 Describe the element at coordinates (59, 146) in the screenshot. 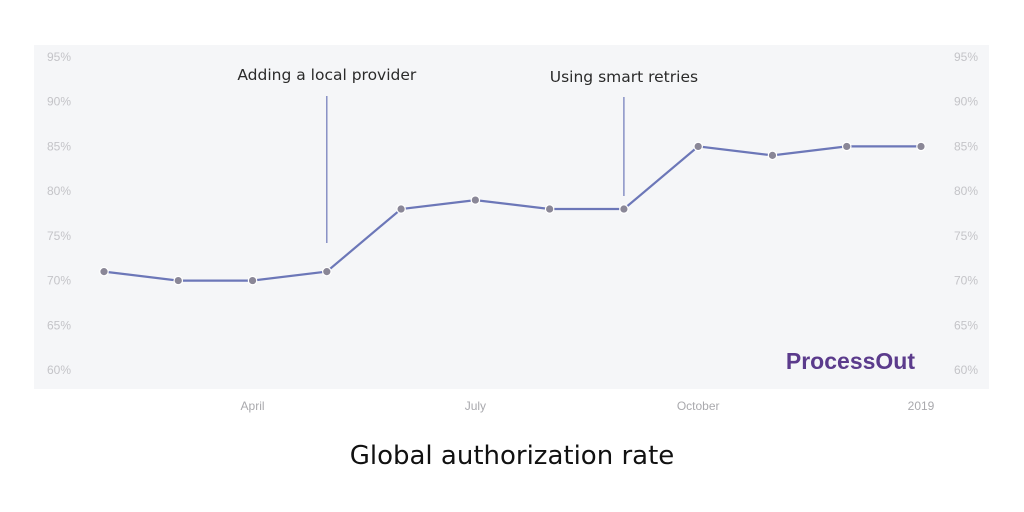

I see `y-tick-label-left: 85%` at that location.